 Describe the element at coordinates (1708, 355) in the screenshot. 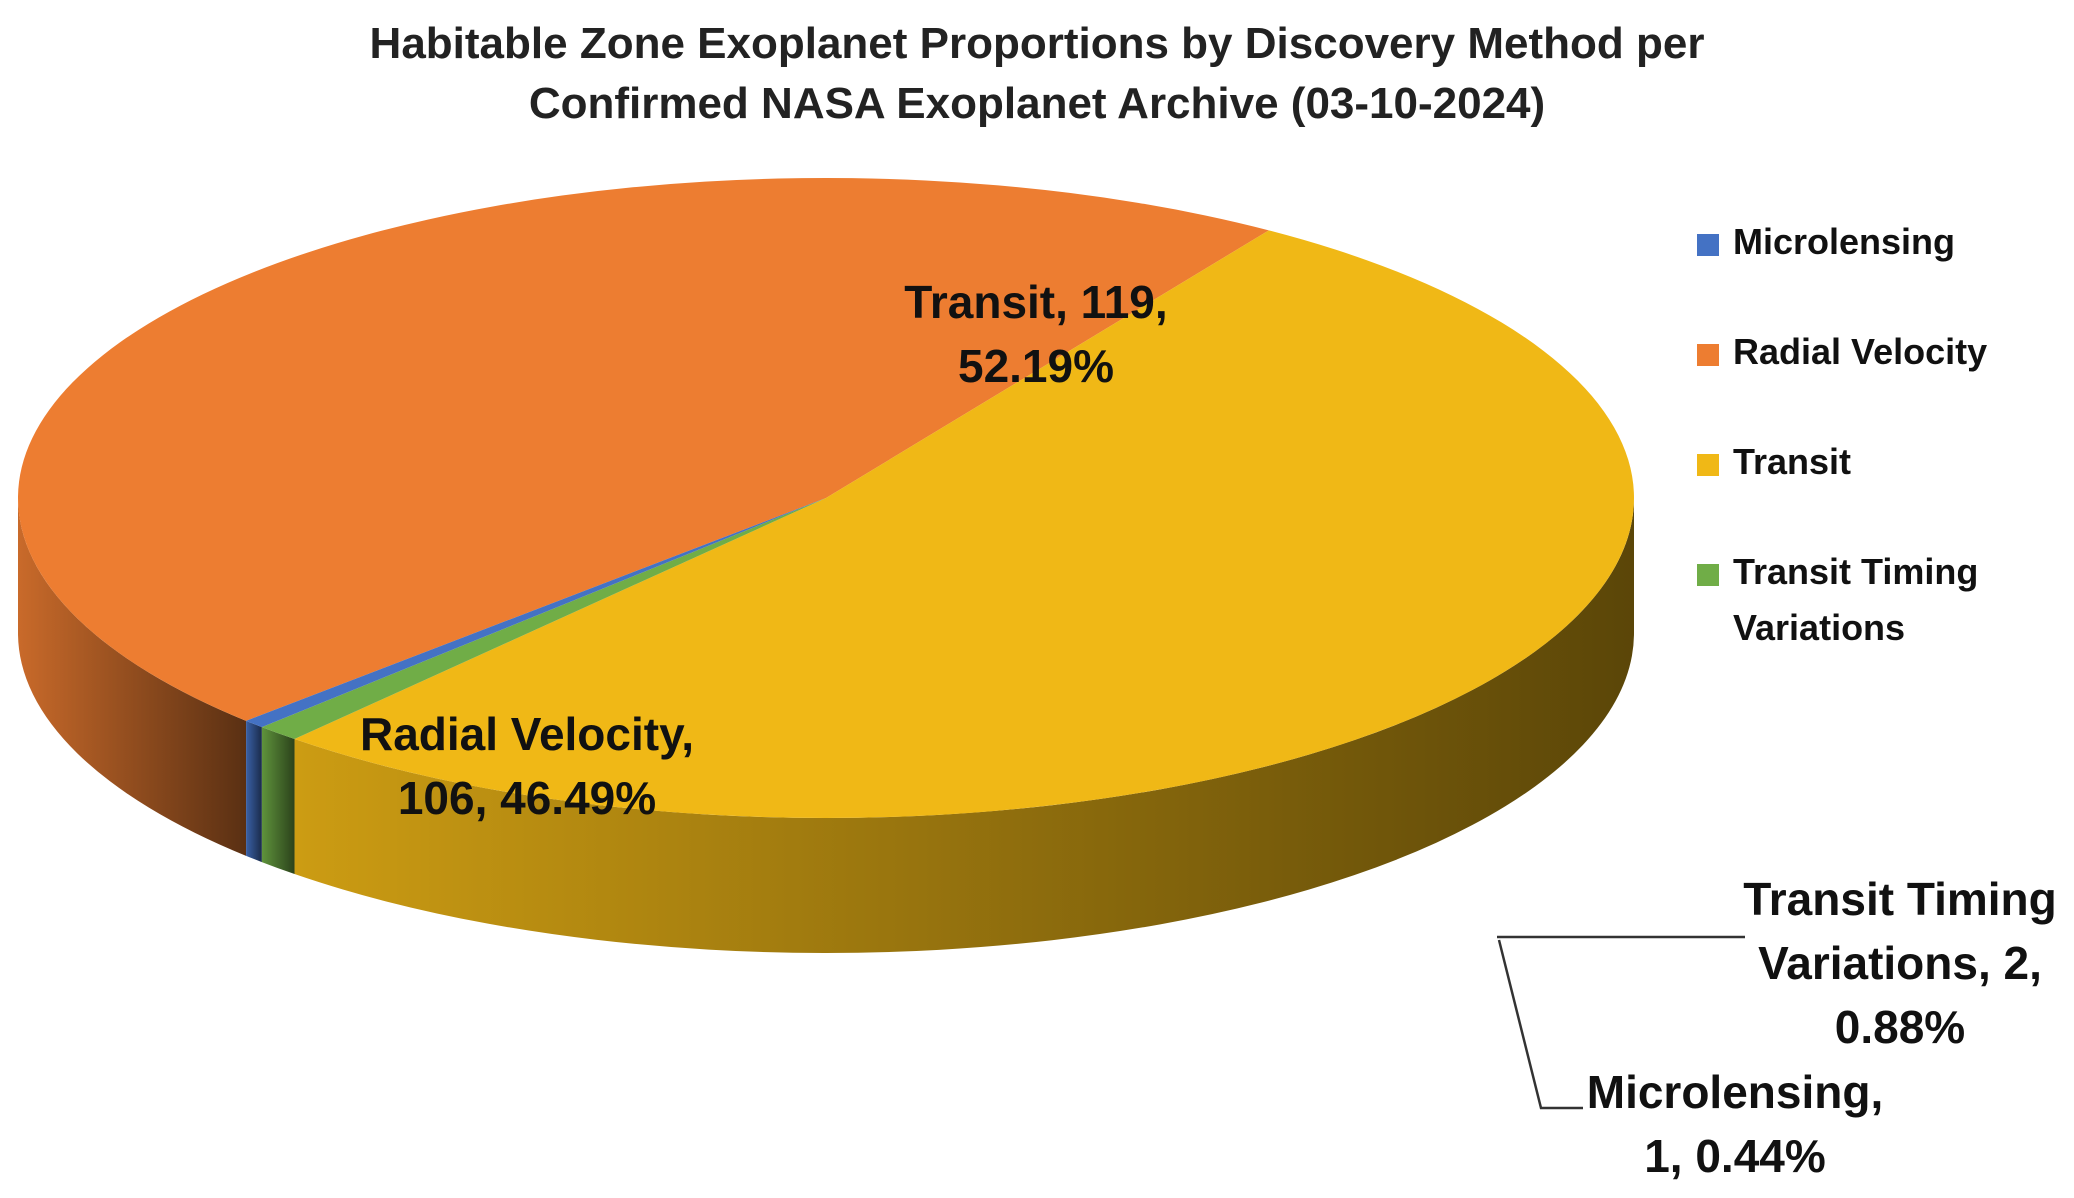

I see `legend-swatch-radial-velocity` at that location.